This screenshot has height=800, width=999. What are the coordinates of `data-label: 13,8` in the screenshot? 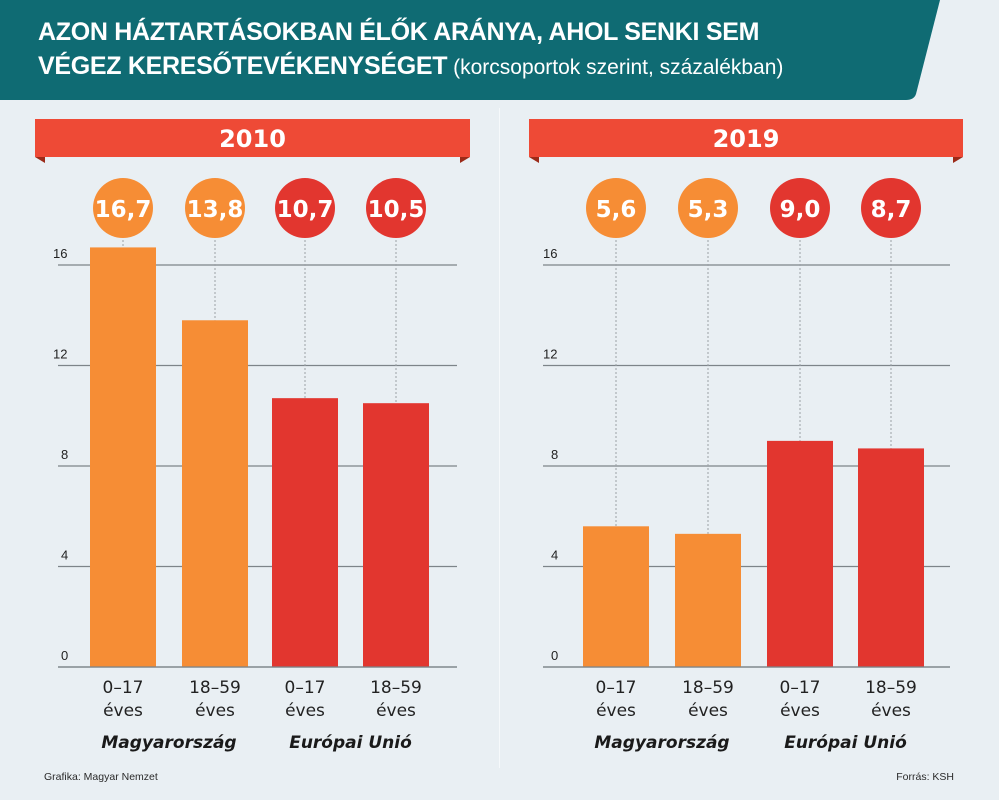 It's located at (215, 210).